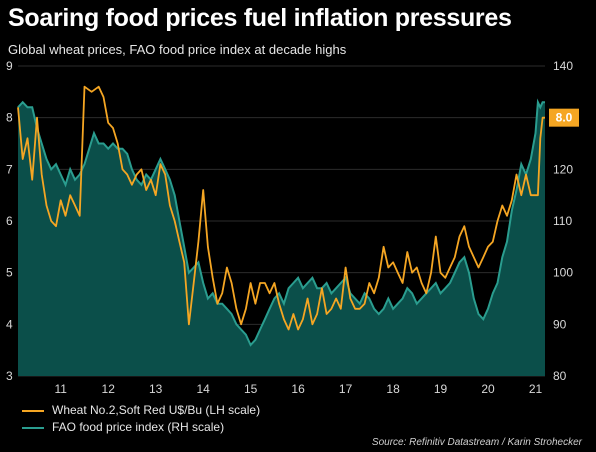 The width and height of the screenshot is (596, 452). What do you see at coordinates (33, 427) in the screenshot?
I see `fao-legend-swatch` at bounding box center [33, 427].